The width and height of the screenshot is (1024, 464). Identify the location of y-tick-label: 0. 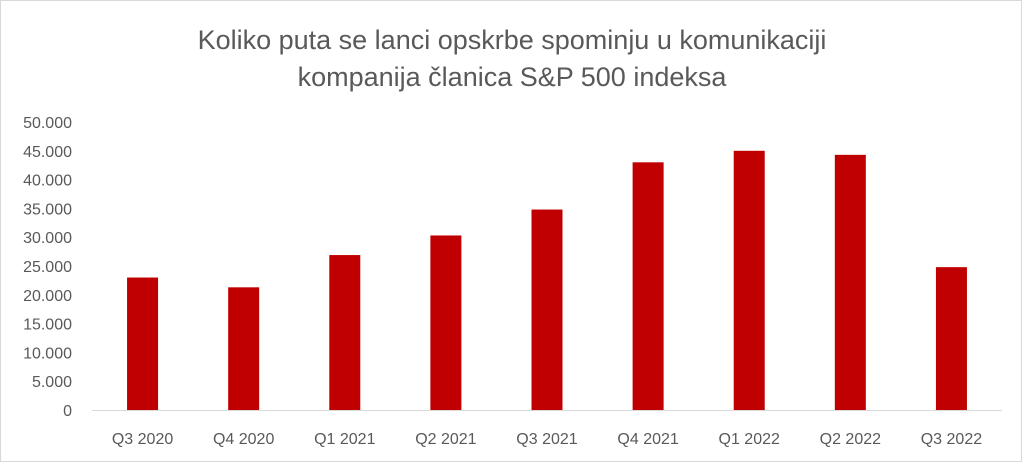
(67, 411).